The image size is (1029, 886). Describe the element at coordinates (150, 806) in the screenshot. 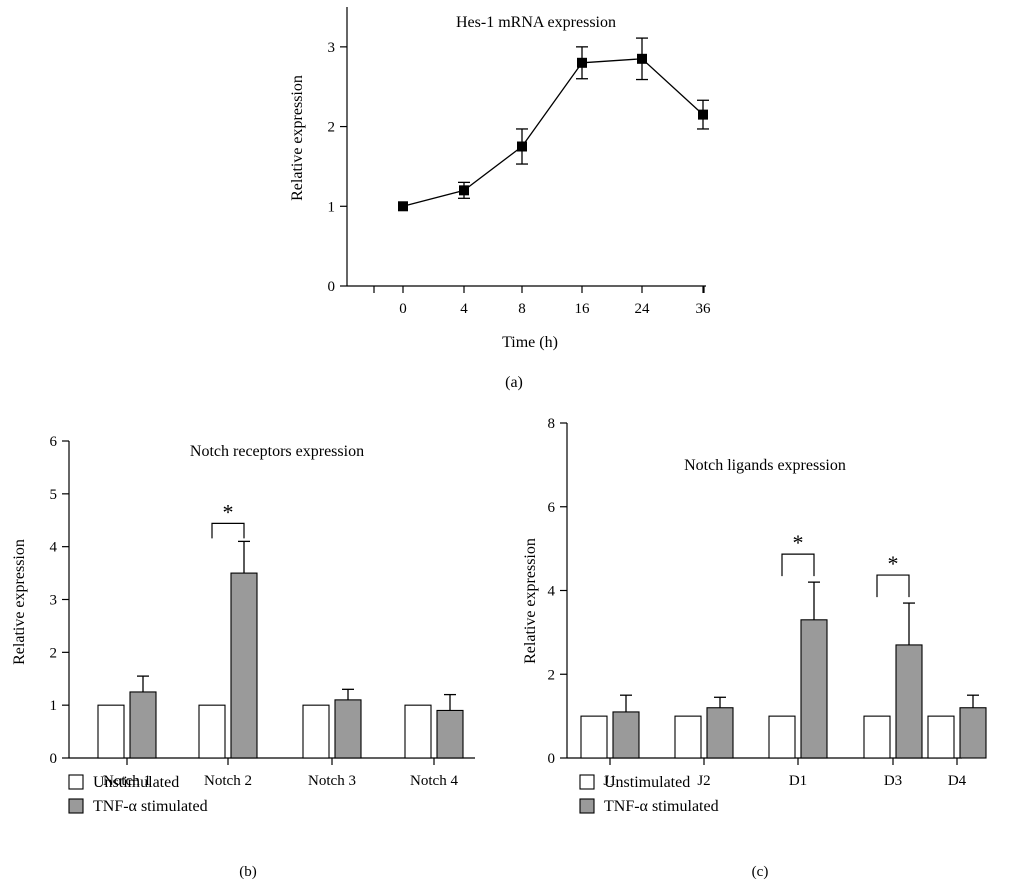

I see `panel-b-legend-label: TNF-α stimulated` at that location.